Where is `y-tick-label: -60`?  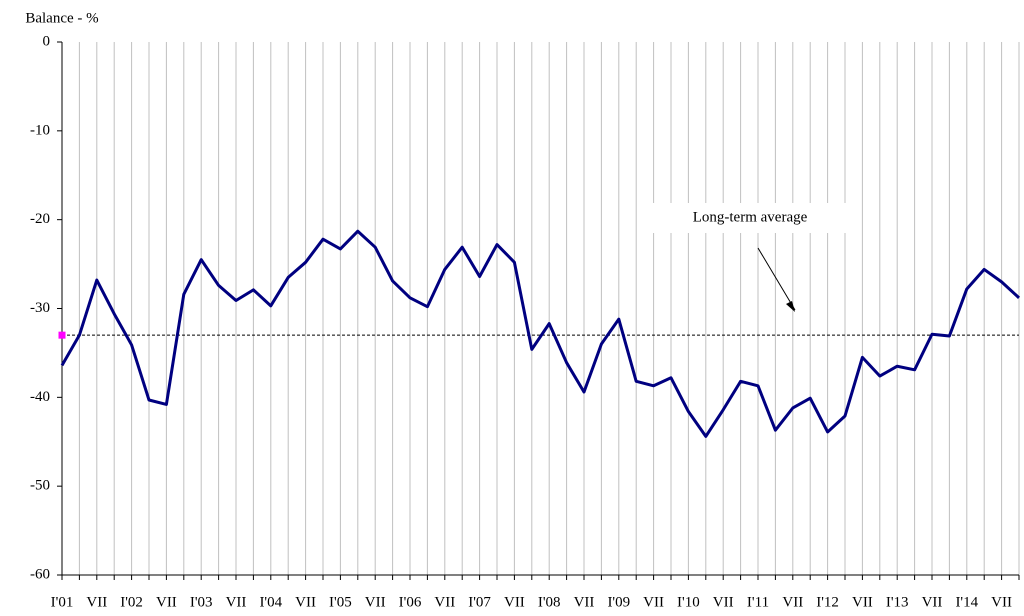
y-tick-label: -60 is located at coordinates (40, 574).